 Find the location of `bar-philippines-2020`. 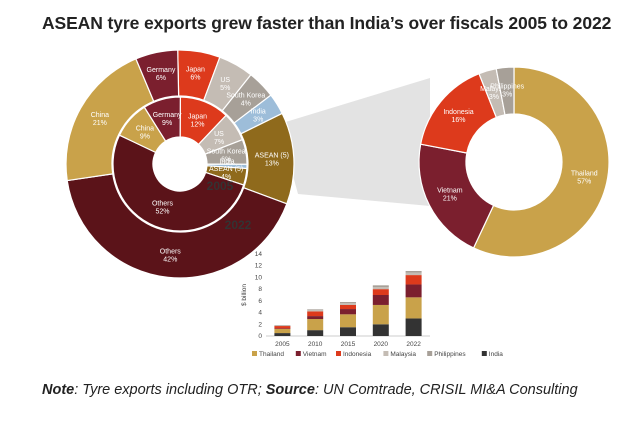

bar-philippines-2020 is located at coordinates (380, 286).